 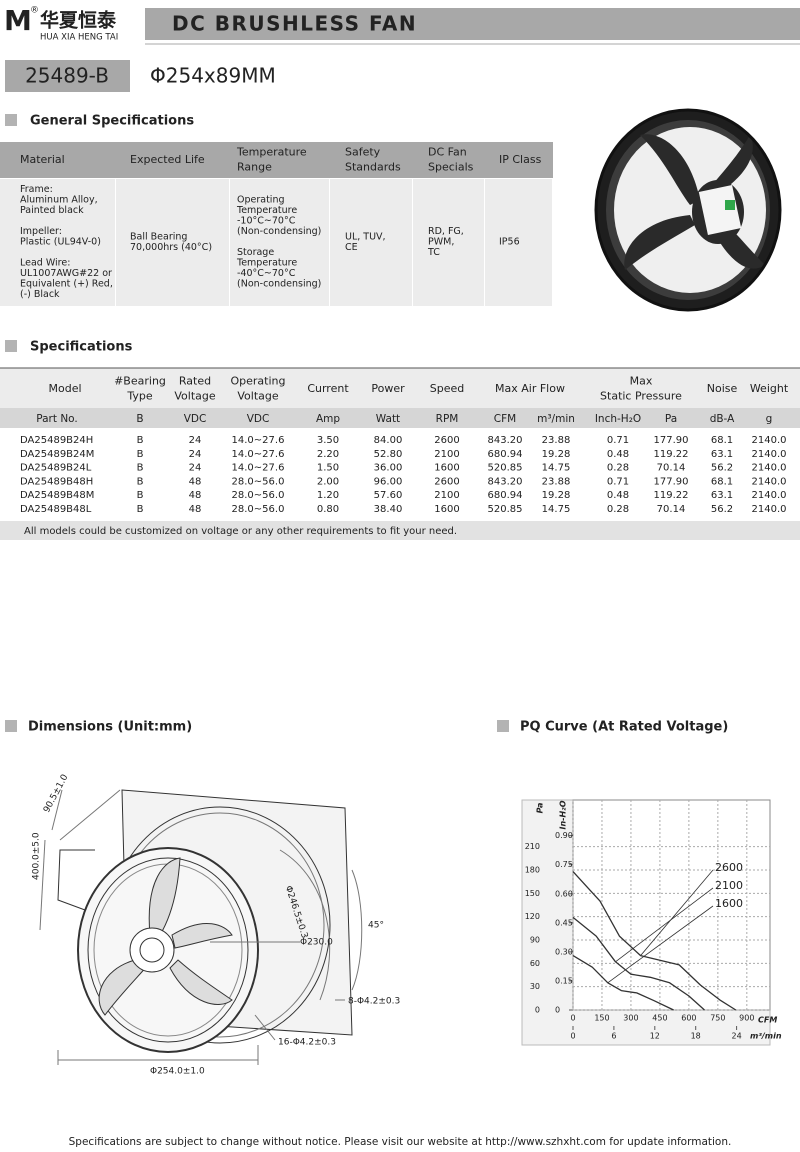 What do you see at coordinates (328, 495) in the screenshot?
I see `cell-text: 1.20` at bounding box center [328, 495].